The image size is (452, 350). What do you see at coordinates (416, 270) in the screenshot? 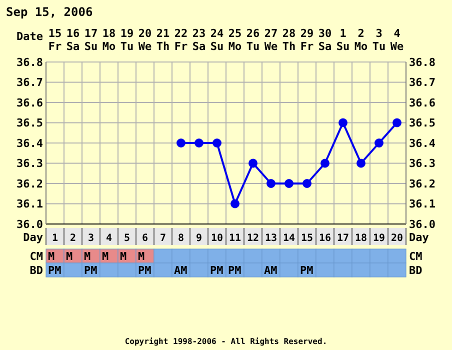
I see `y2-tick-label: BD` at bounding box center [416, 270].